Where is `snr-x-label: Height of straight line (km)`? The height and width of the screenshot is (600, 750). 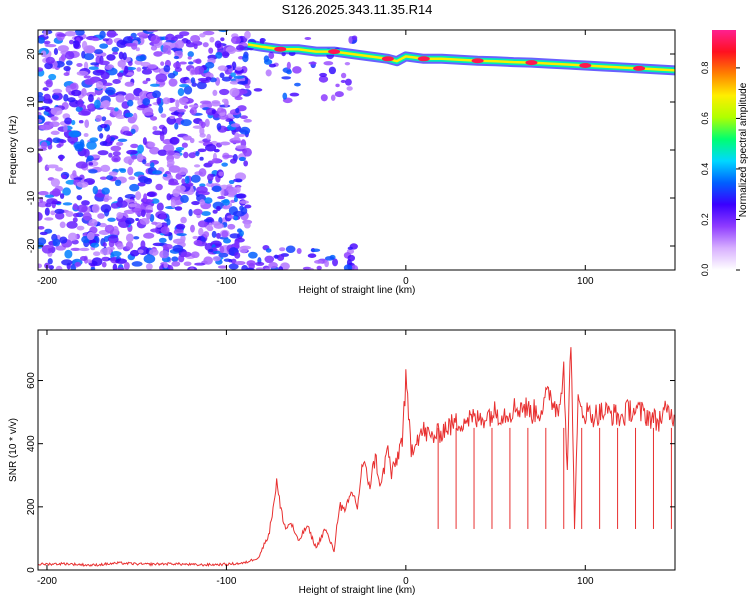
snr-x-label: Height of straight line (km) is located at coordinates (357, 590).